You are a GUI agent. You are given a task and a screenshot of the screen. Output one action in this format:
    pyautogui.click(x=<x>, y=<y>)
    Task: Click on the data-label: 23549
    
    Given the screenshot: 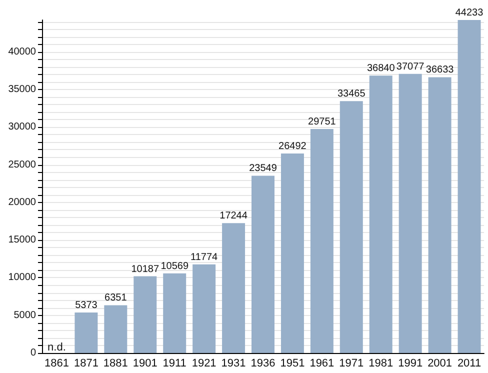 What is the action you would take?
    pyautogui.click(x=263, y=168)
    